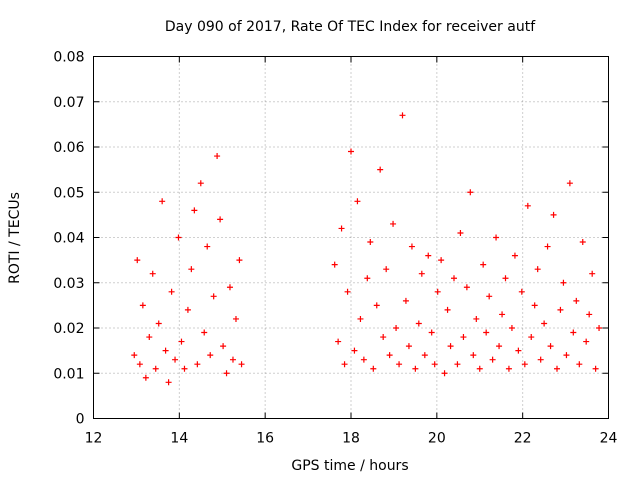  What do you see at coordinates (179, 439) in the screenshot?
I see `x-tick-label: 14` at bounding box center [179, 439].